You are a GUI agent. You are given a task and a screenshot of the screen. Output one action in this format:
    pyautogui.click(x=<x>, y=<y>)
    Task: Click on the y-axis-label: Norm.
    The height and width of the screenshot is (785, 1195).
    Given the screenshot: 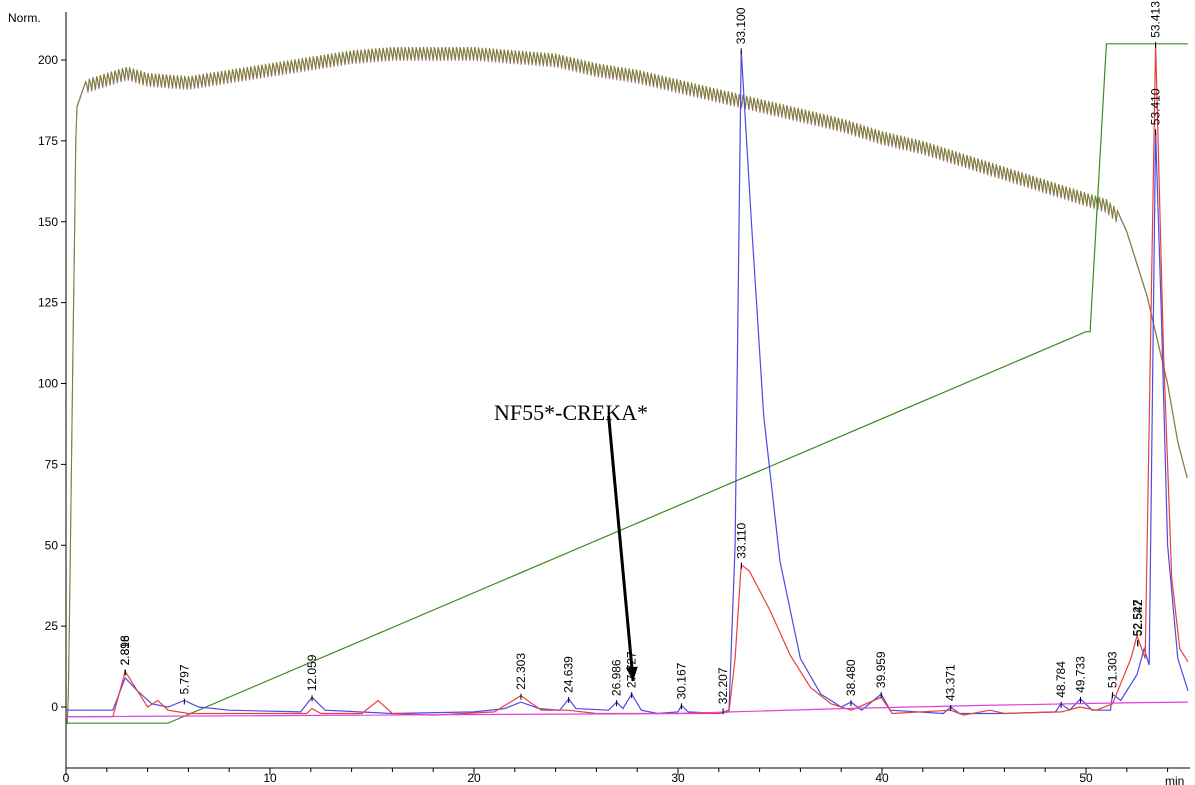 What is the action you would take?
    pyautogui.click(x=24, y=18)
    